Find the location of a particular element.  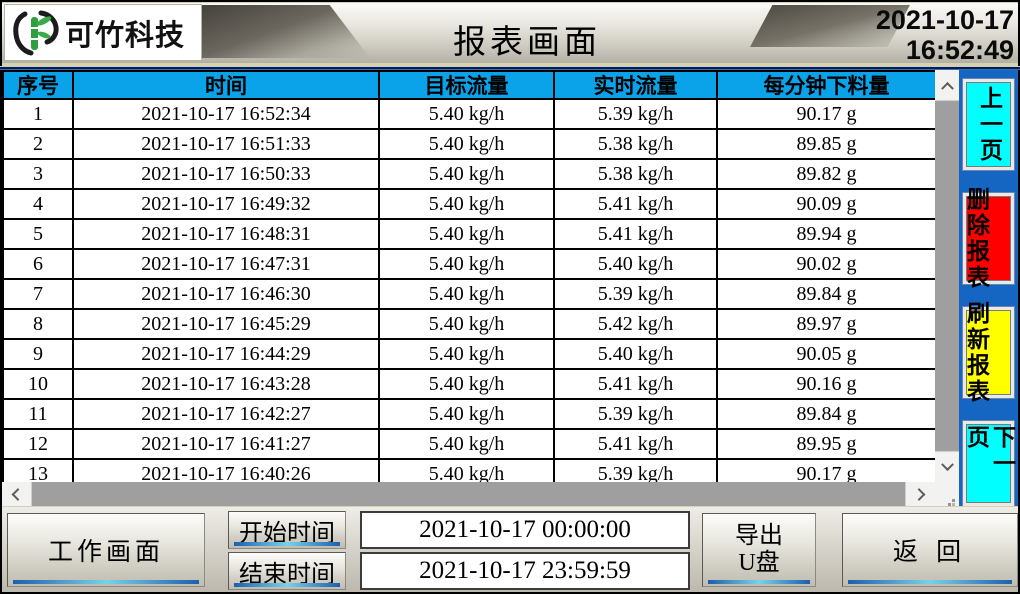

work-screen-button: 工作画面 is located at coordinates (106, 550).